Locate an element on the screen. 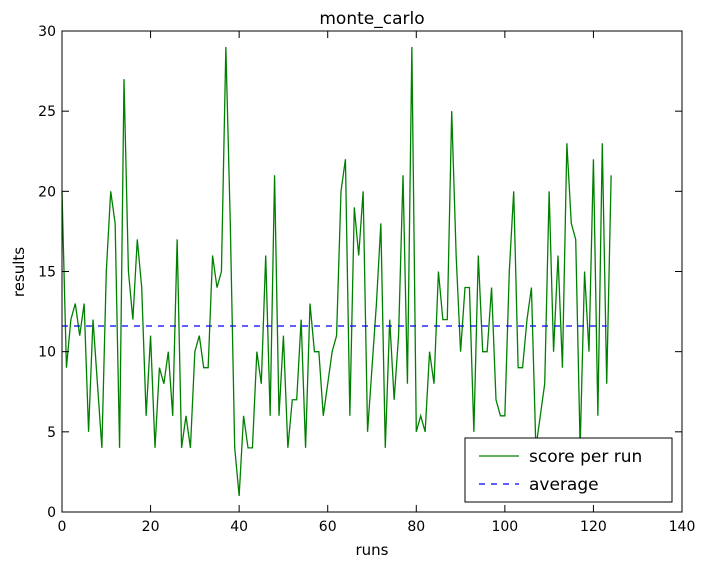 This screenshot has height=570, width=707. legend-label: score per run is located at coordinates (585, 457).